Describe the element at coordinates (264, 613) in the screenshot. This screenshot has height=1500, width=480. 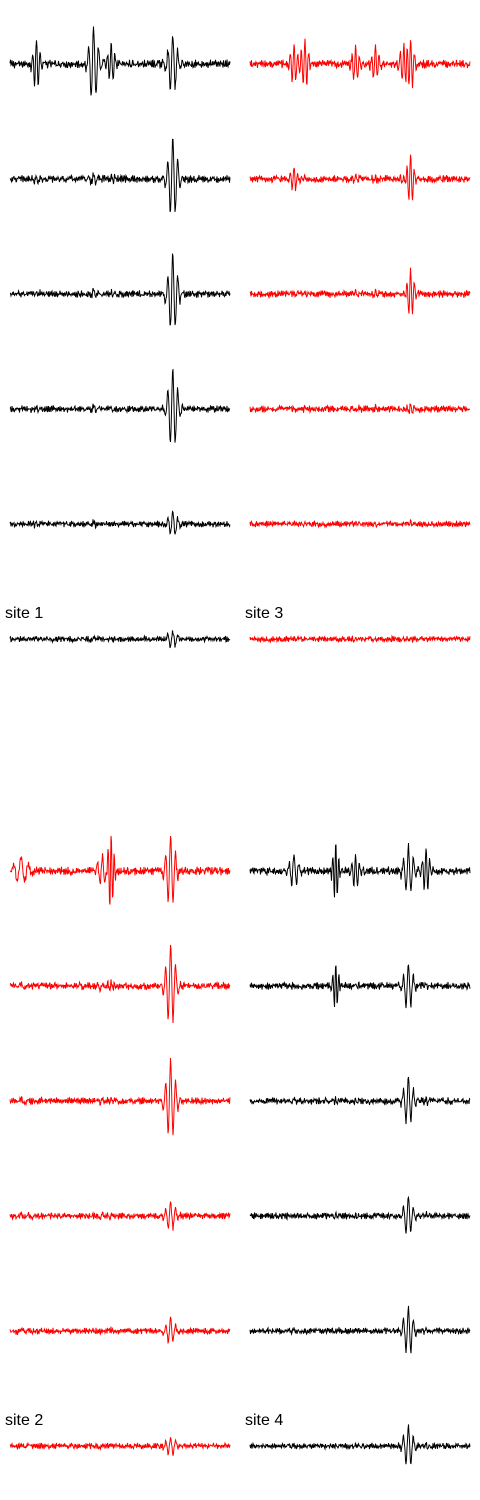
I see `site-3-label: site 3` at that location.